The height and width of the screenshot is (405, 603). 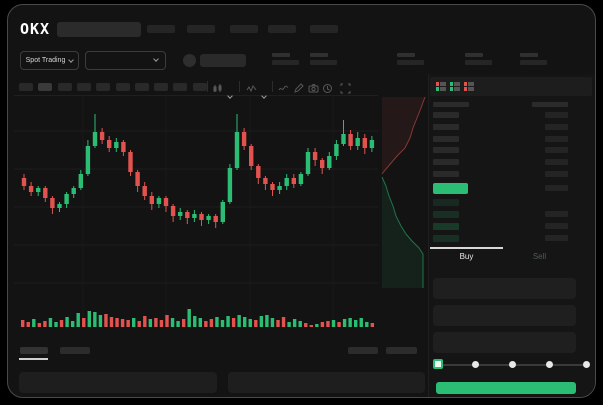 What do you see at coordinates (252, 87) in the screenshot?
I see `indicators-icon` at bounding box center [252, 87].